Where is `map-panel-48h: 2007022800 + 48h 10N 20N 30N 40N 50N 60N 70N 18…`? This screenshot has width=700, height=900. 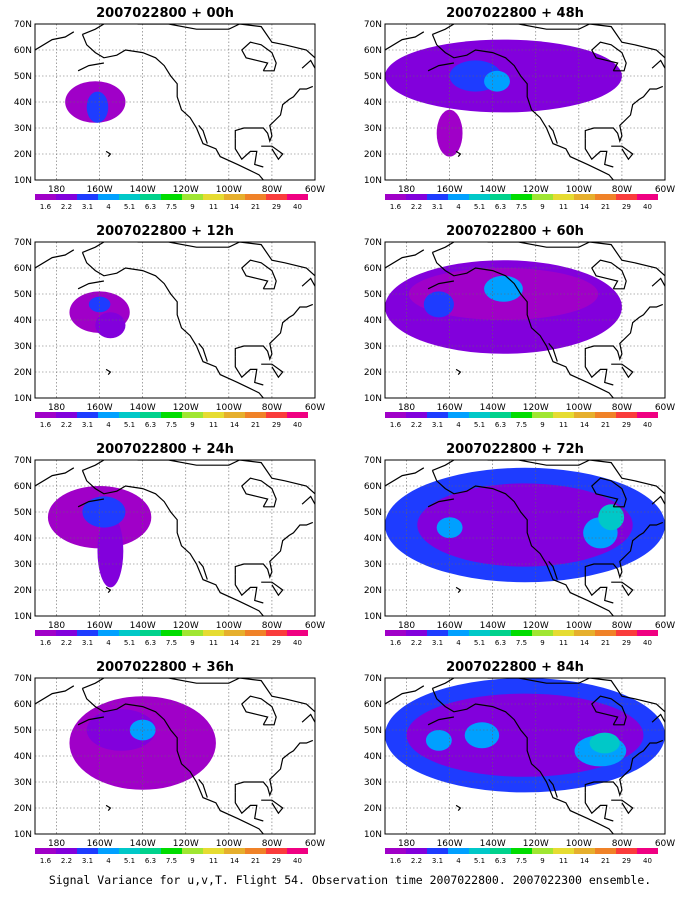
map-panel-48h: 2007022800 + 48h 10N 20N 30N 40N 50N 60N 70N 18… is located at coordinates (515, 108).